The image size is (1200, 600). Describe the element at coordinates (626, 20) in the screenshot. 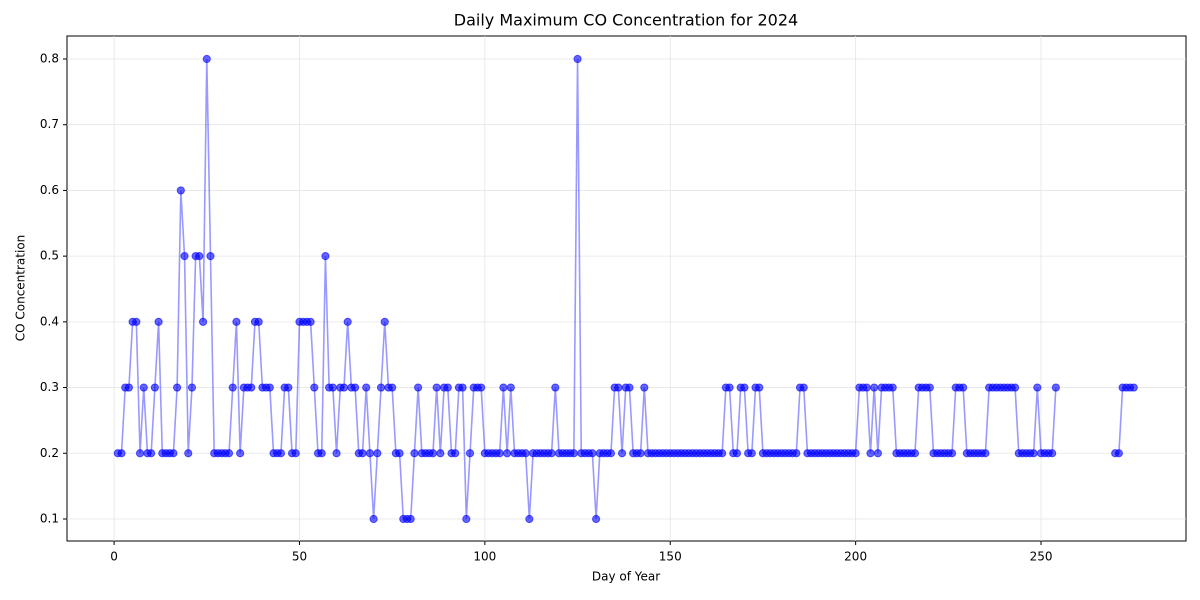

I see `chart-title: Daily Maximum CO Concentration for 2024` at that location.